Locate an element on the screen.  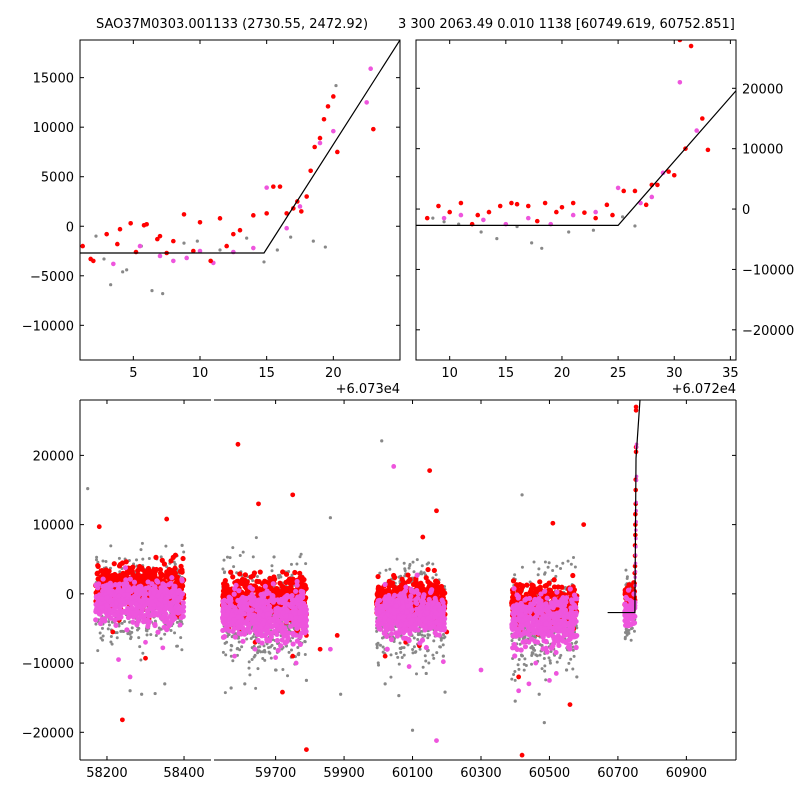
fit-line is located at coordinates (576, 158).